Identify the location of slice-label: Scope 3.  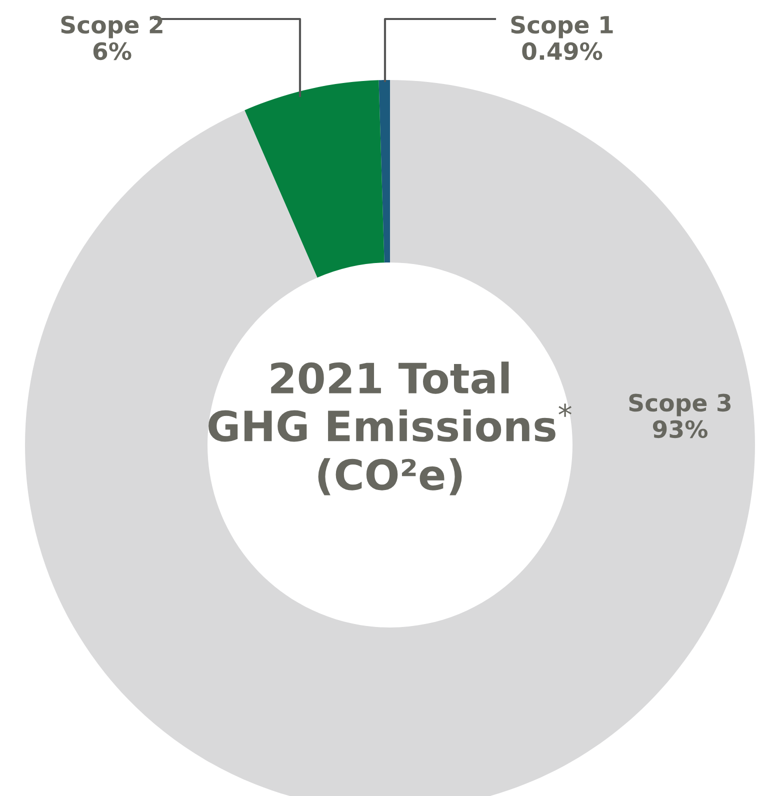
(680, 405).